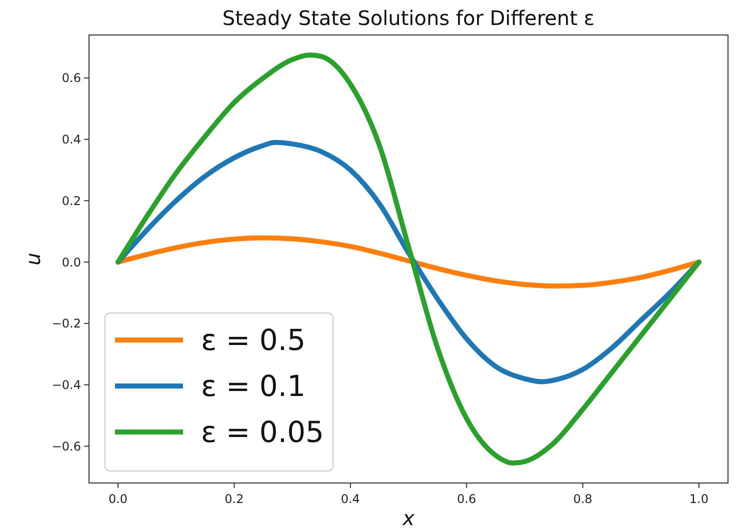 The width and height of the screenshot is (738, 529). Describe the element at coordinates (253, 386) in the screenshot. I see `legend-label: ε = 0.1` at that location.